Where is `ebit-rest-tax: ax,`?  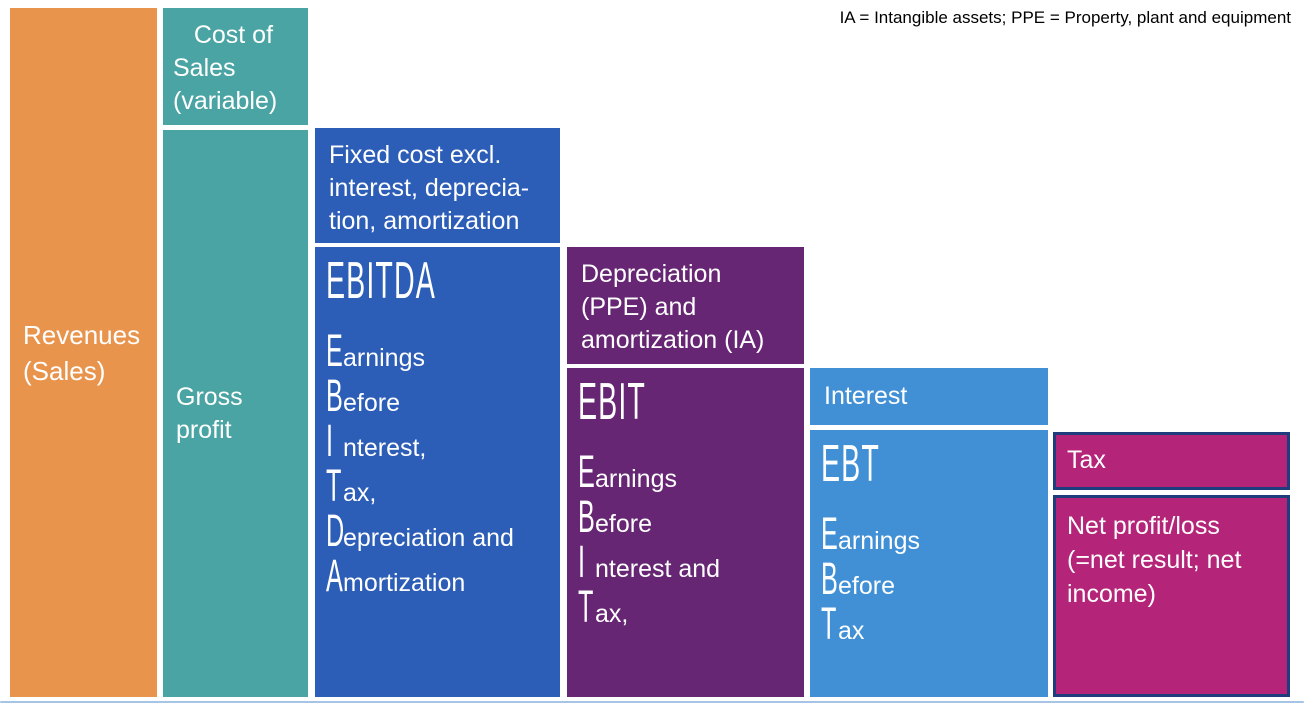
ebit-rest-tax: ax, is located at coordinates (612, 614).